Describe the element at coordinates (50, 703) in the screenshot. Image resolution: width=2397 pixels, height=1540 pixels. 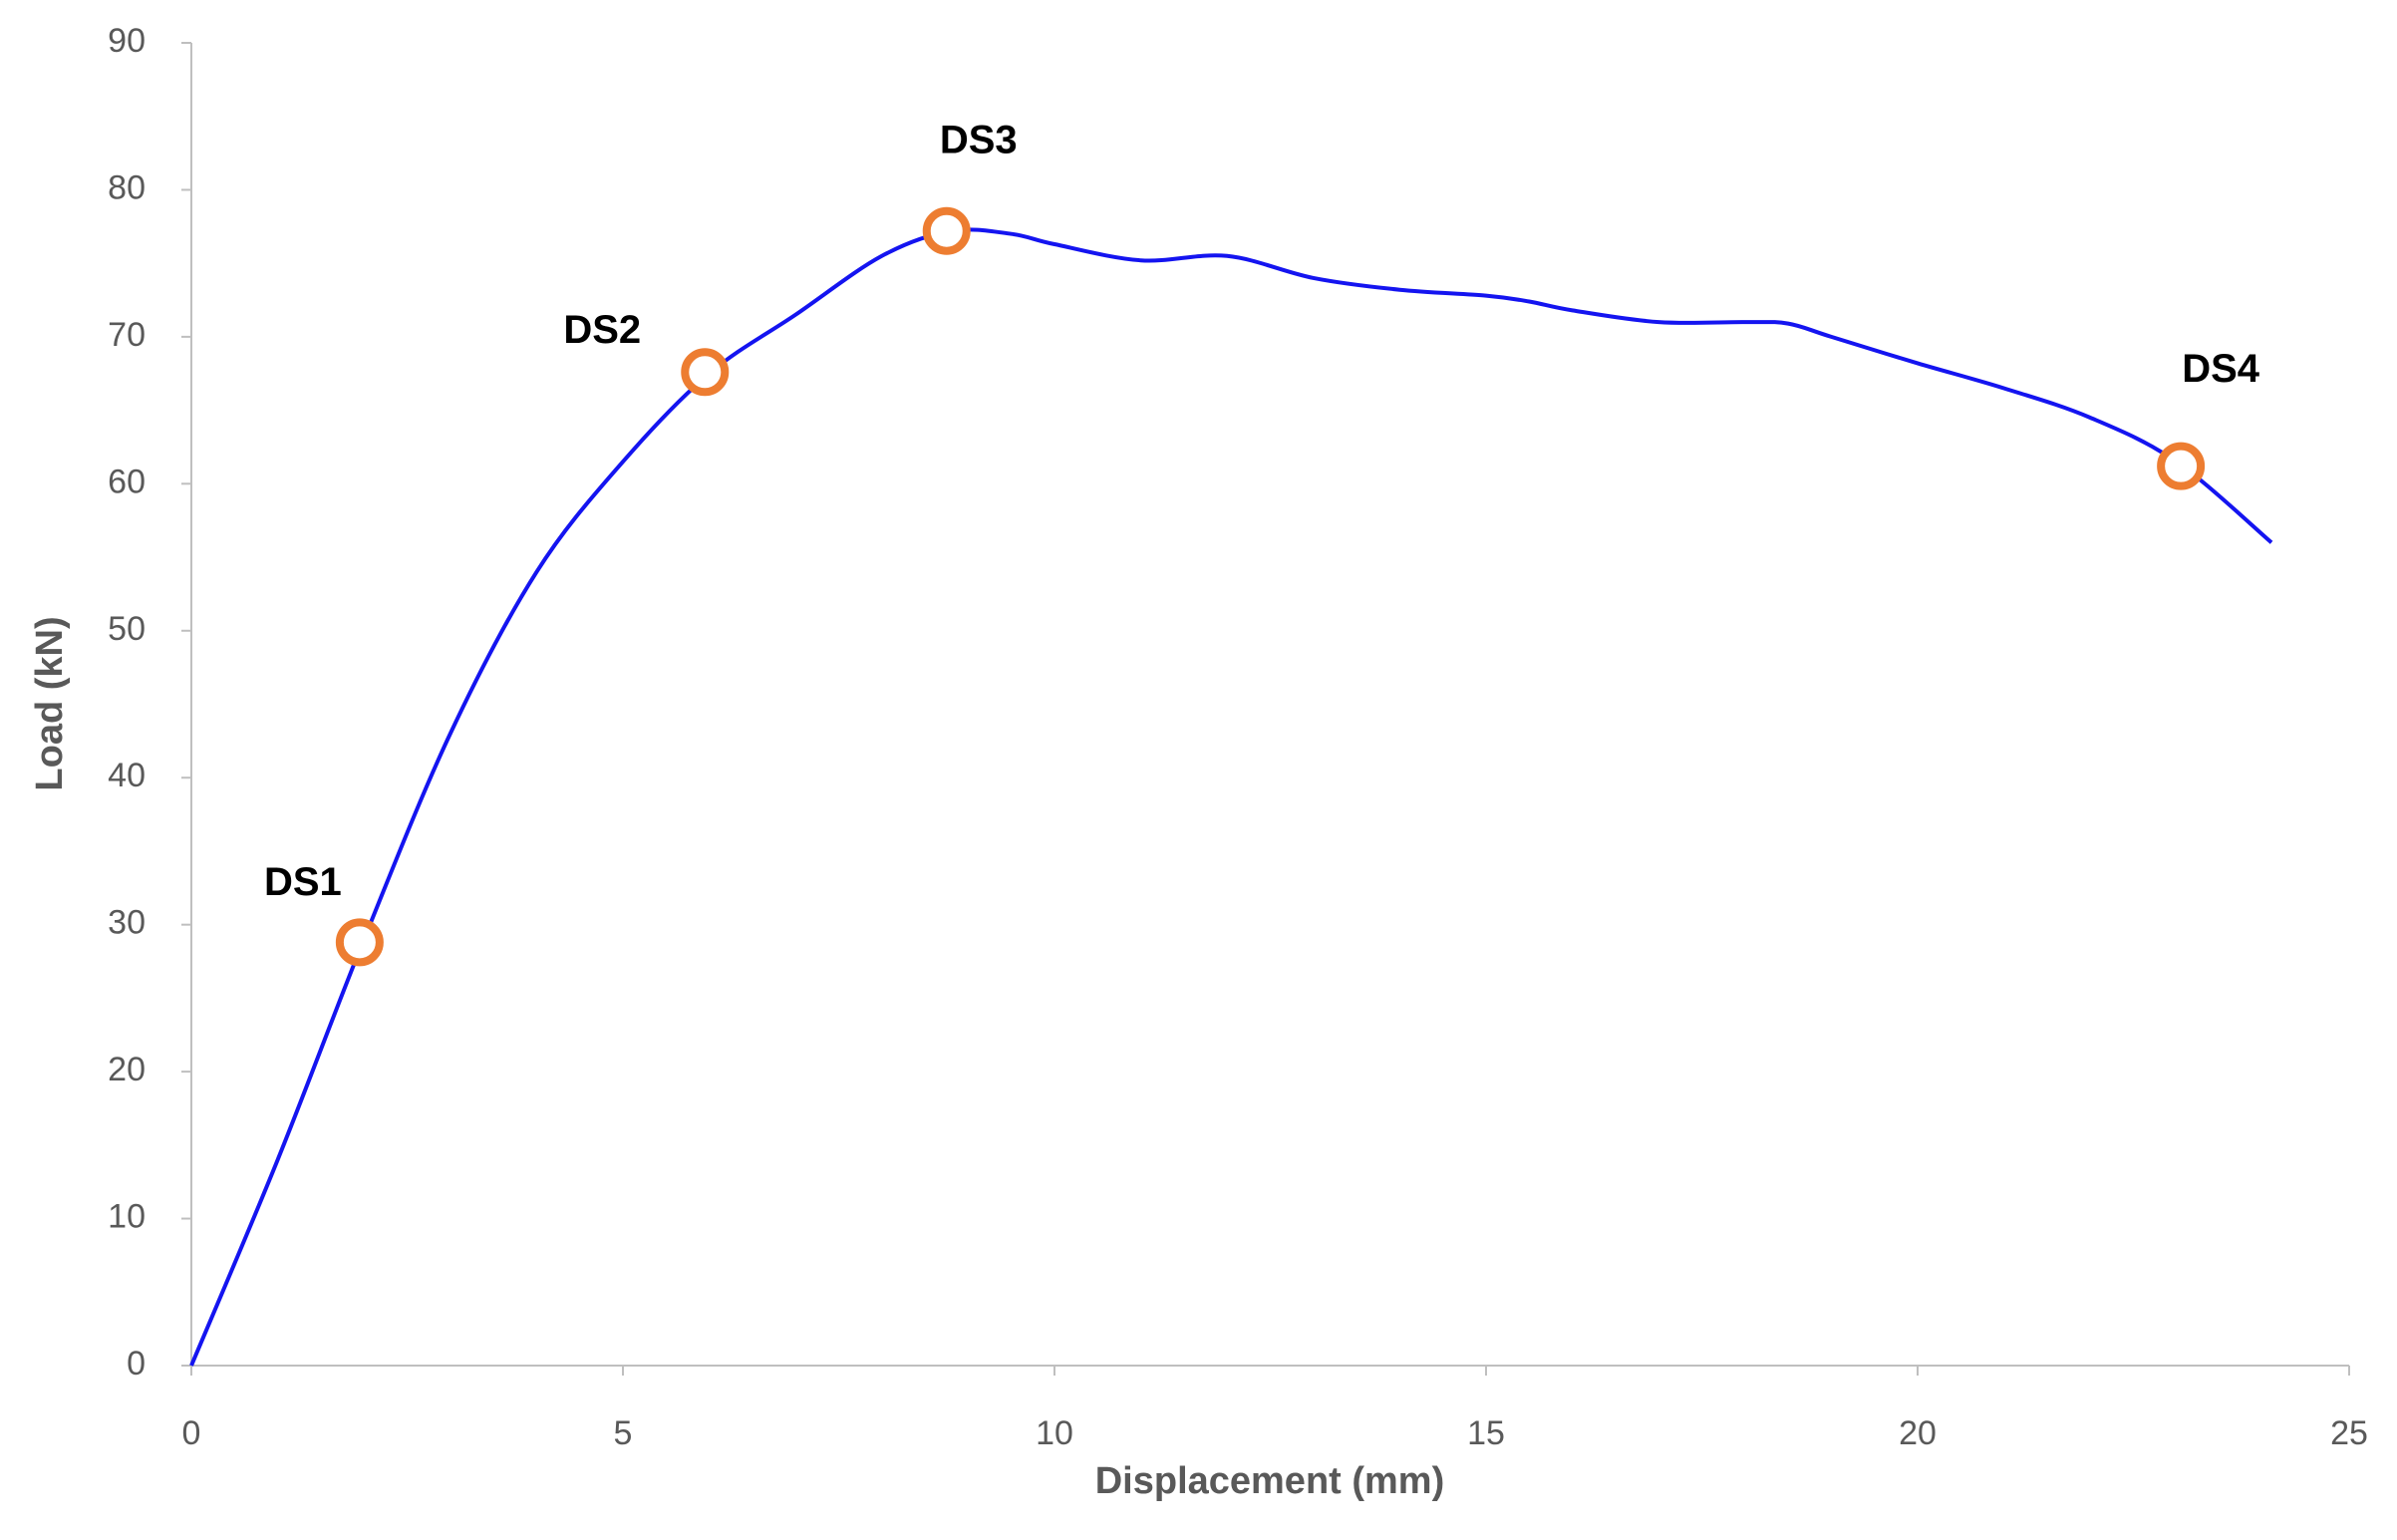
I see `y-axis-title: Load (kN)` at that location.